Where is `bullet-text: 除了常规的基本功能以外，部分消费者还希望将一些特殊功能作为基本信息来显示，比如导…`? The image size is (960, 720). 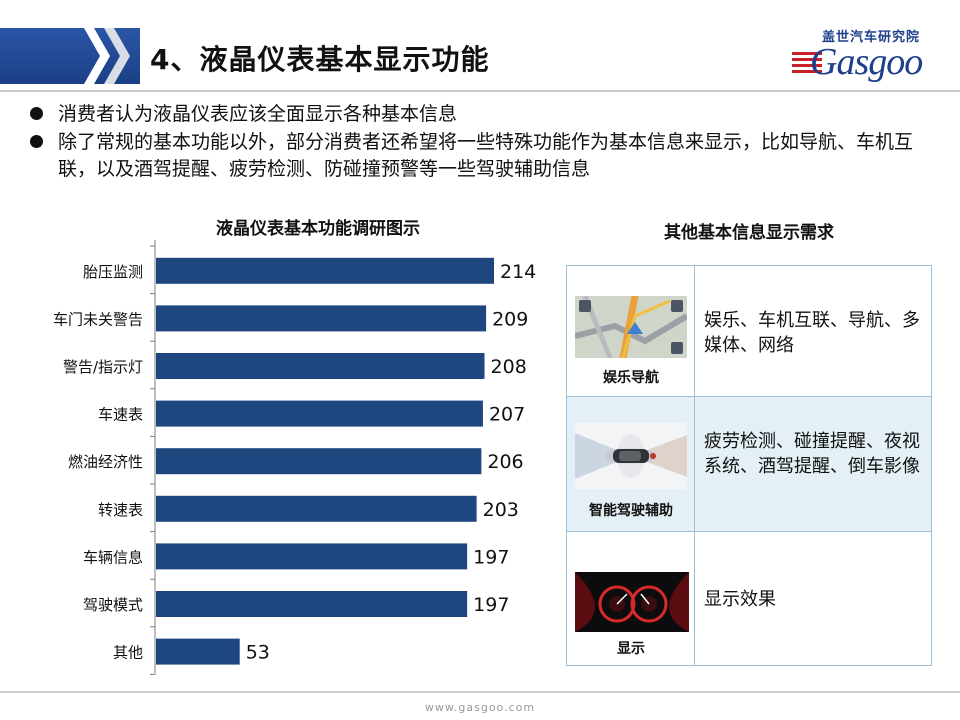 bullet-text: 除了常规的基本功能以外，部分消费者还希望将一些特殊功能作为基本信息来显示，比如导… is located at coordinates (486, 155).